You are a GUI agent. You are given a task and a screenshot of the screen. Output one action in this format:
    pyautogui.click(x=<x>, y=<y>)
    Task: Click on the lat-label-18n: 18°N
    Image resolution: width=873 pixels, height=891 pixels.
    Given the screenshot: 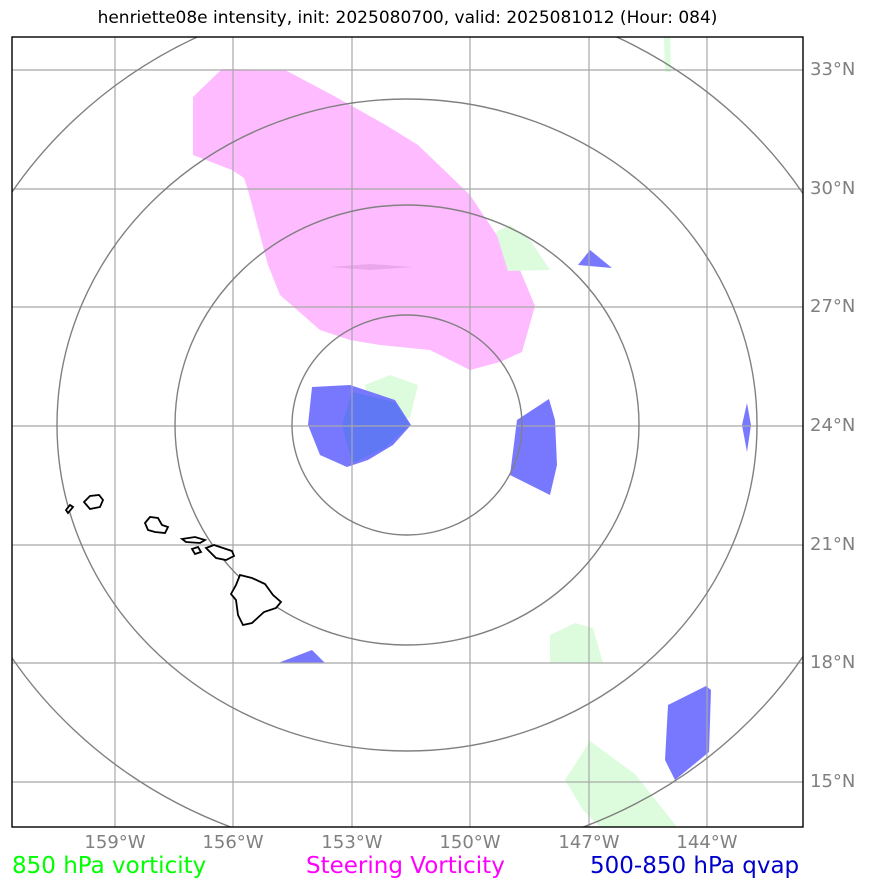 What is the action you would take?
    pyautogui.click(x=833, y=662)
    